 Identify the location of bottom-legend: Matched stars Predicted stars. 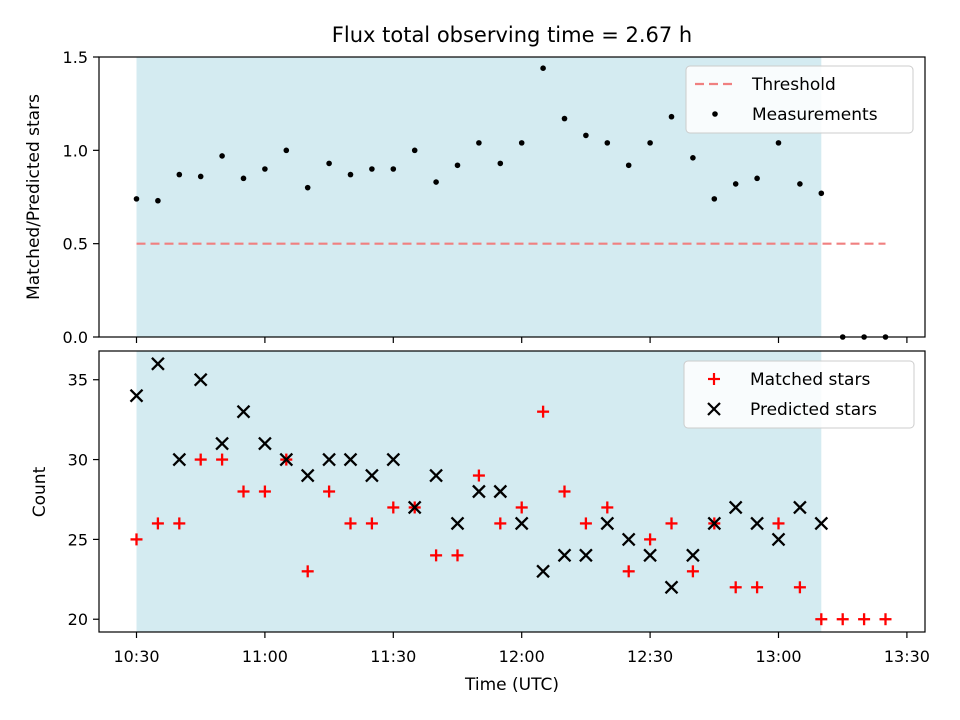
(799, 394).